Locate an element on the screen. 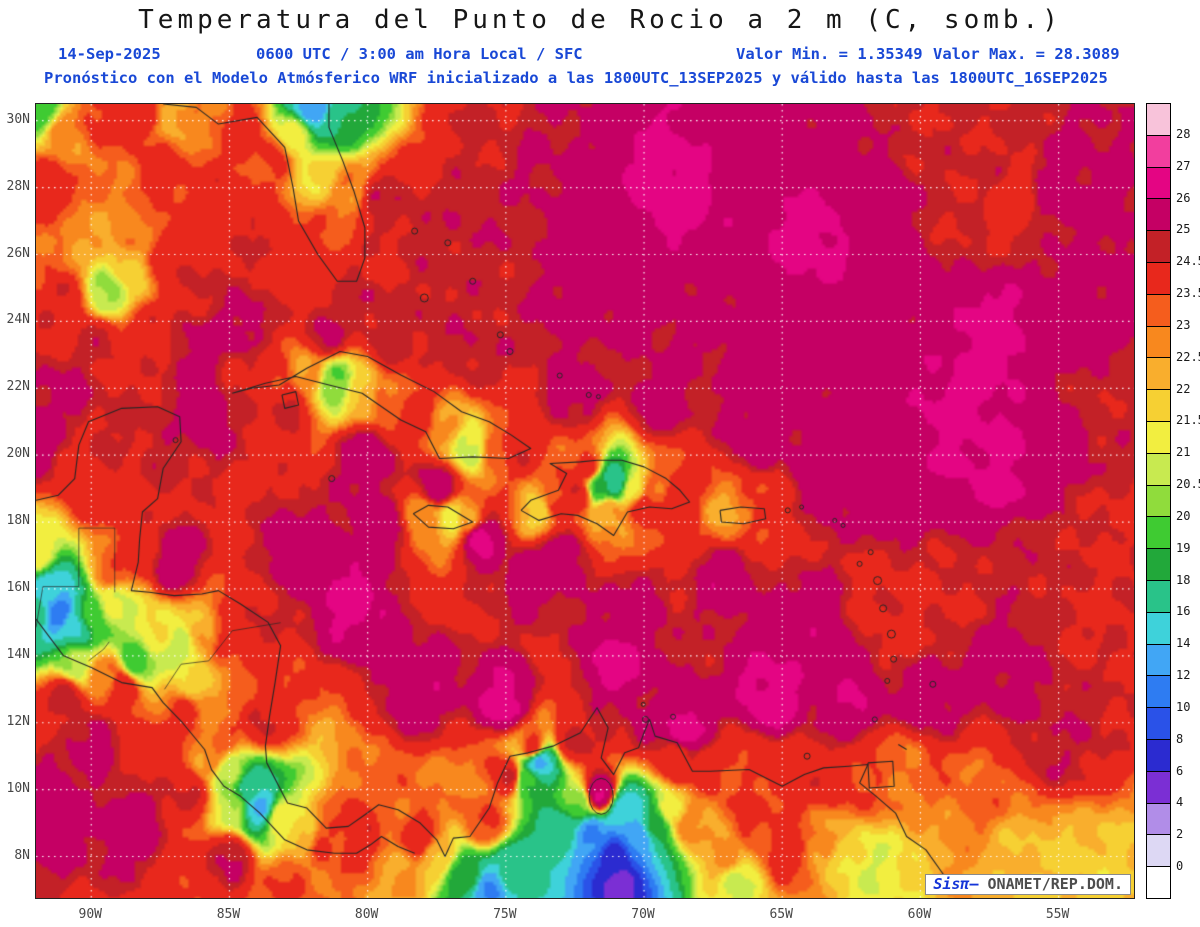 This screenshot has height=927, width=1200. colorbar-tick-label: 0 is located at coordinates (1180, 866).